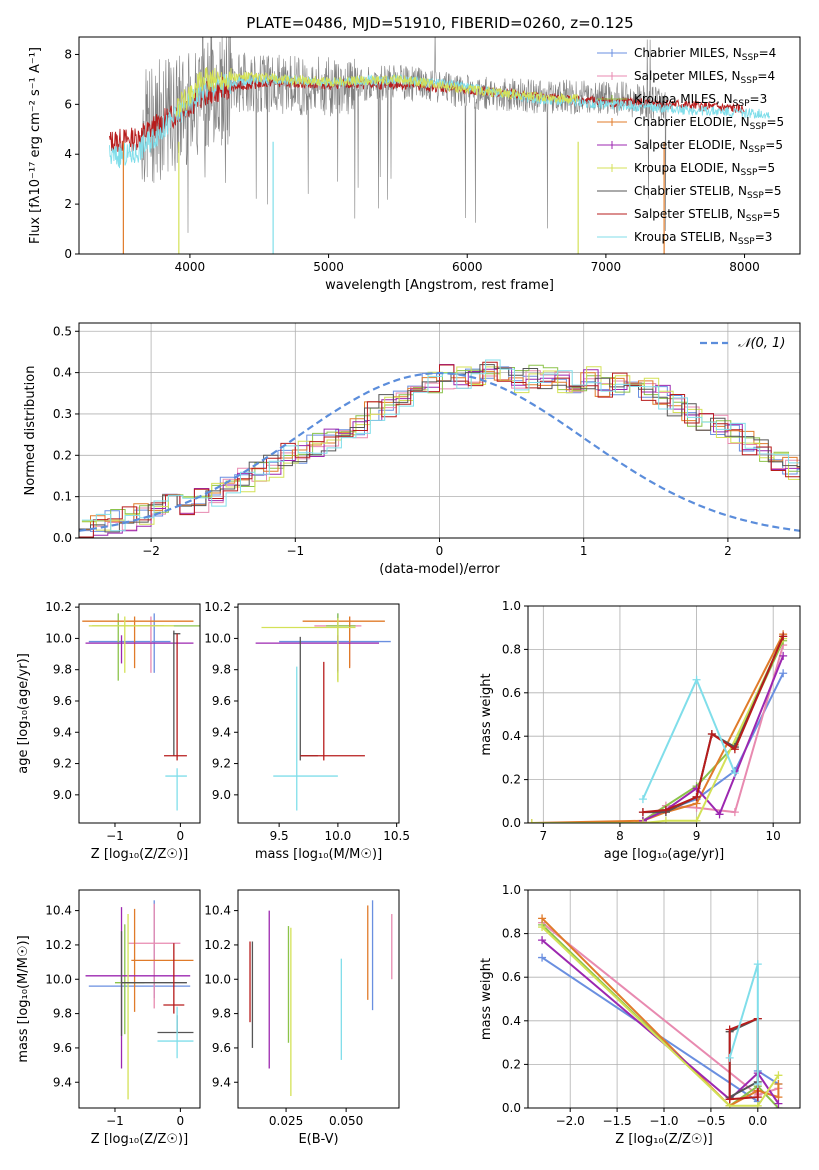 This screenshot has height=1170, width=819. What do you see at coordinates (68, 154) in the screenshot?
I see `y-tick-label: 4` at bounding box center [68, 154].